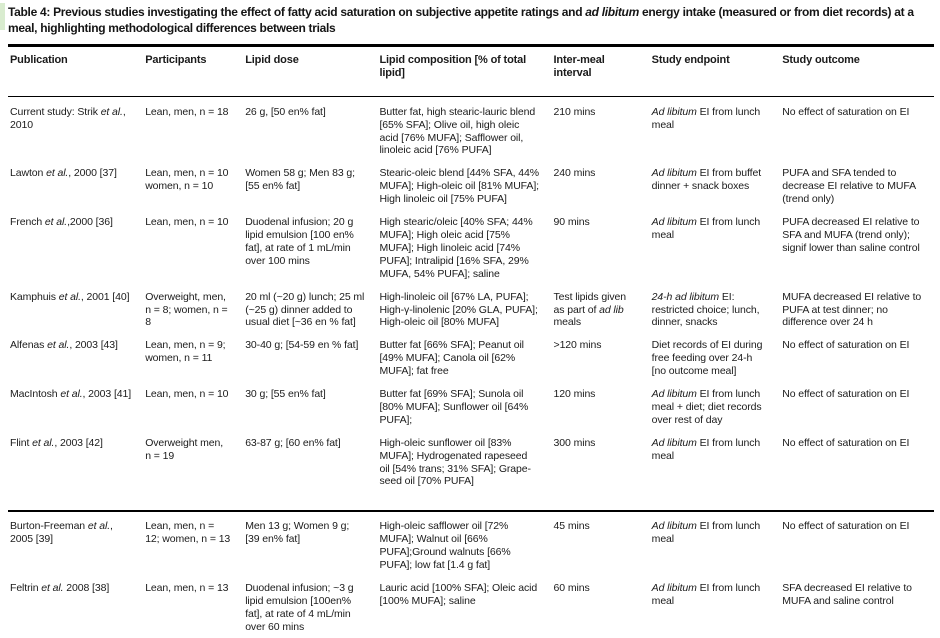 The width and height of the screenshot is (940, 638). Describe the element at coordinates (186, 309) in the screenshot. I see `cell-participants: Overweight, men, n = 8; women, n = 8` at that location.